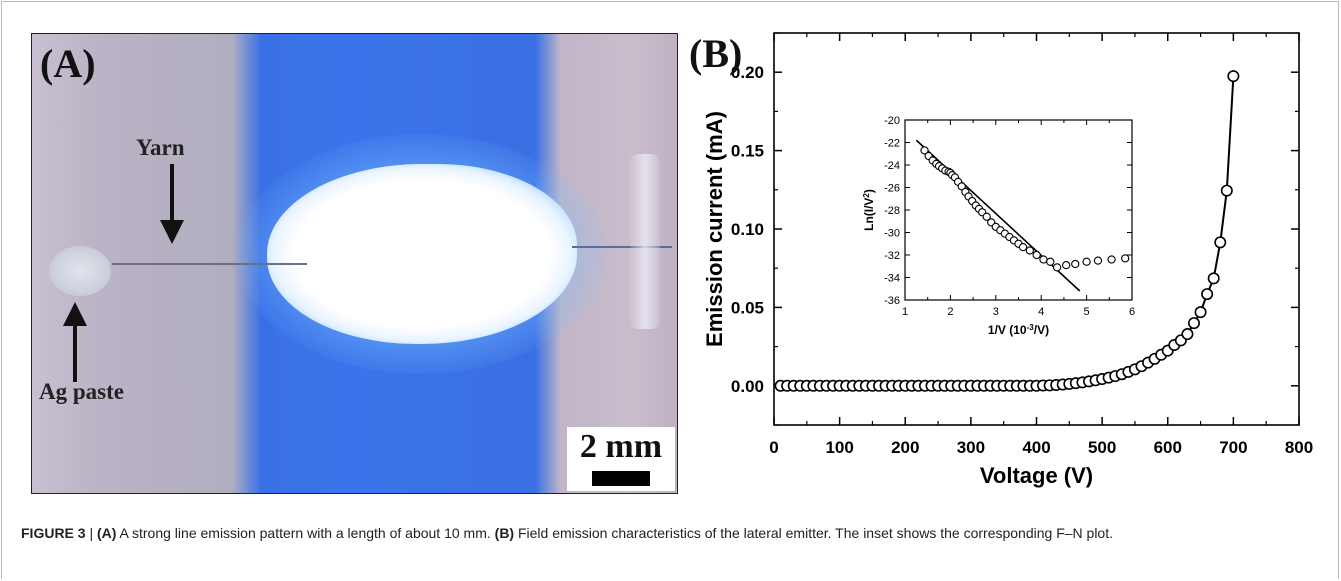 The height and width of the screenshot is (581, 1341). Describe the element at coordinates (950, 312) in the screenshot. I see `inset-x-tick-label: 2` at that location.